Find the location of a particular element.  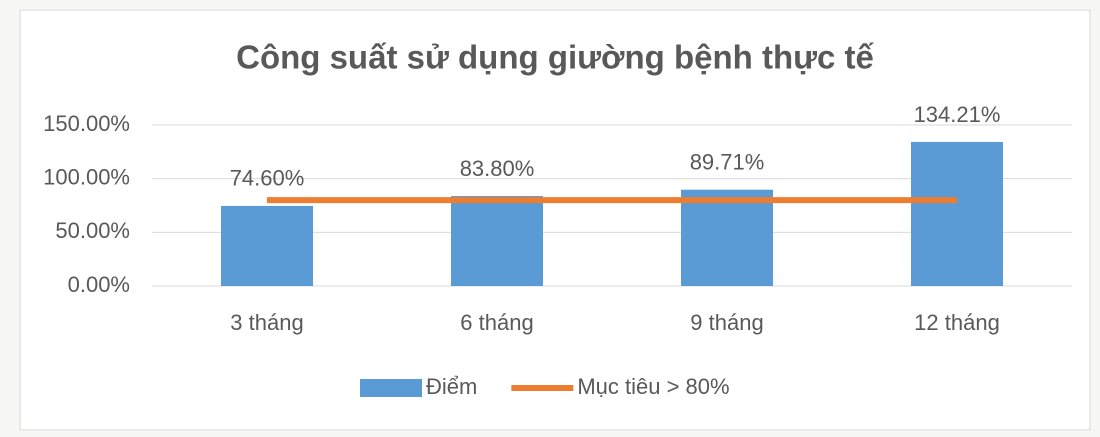

y-tick-label: 150.00% is located at coordinates (86, 123).